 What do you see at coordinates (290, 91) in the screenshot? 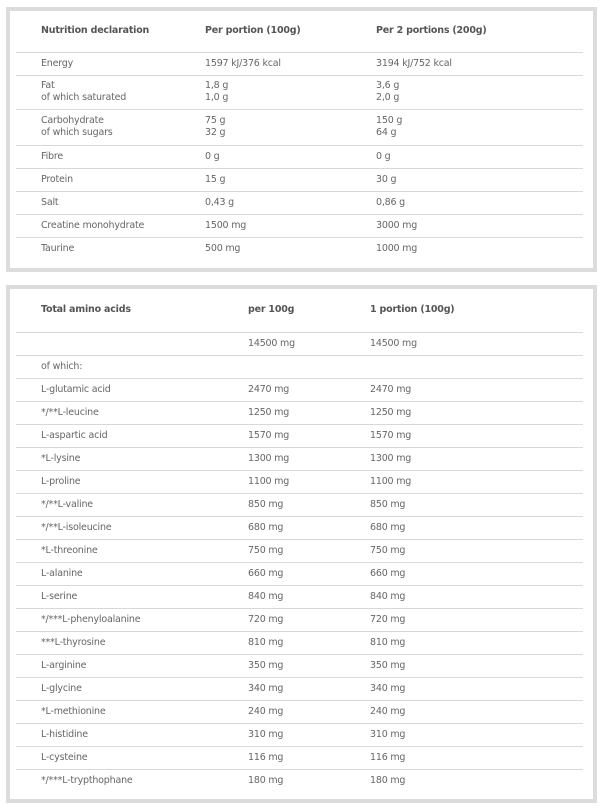
I see `row-value: 1,8 g 1,0 g` at bounding box center [290, 91].